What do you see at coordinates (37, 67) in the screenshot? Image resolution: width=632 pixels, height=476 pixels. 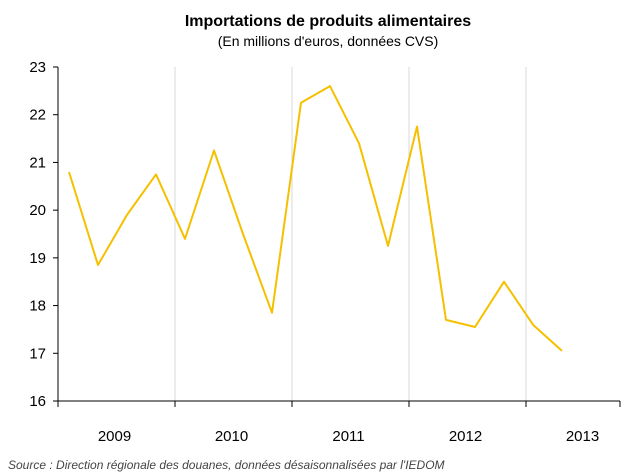 I see `y-tick-label: 23` at bounding box center [37, 67].